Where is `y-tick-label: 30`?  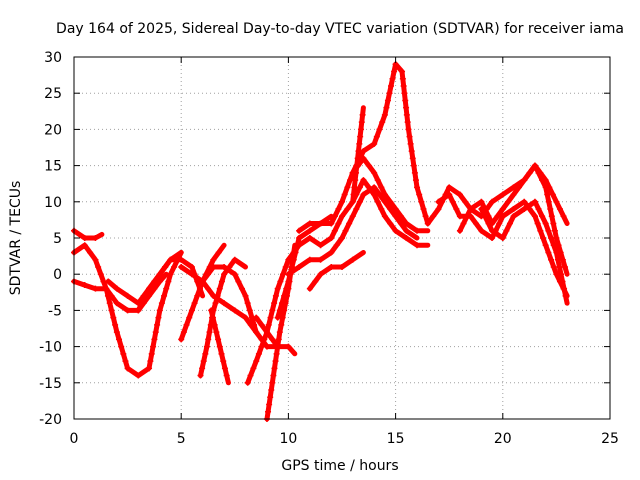
y-tick-label: 30 is located at coordinates (53, 58).